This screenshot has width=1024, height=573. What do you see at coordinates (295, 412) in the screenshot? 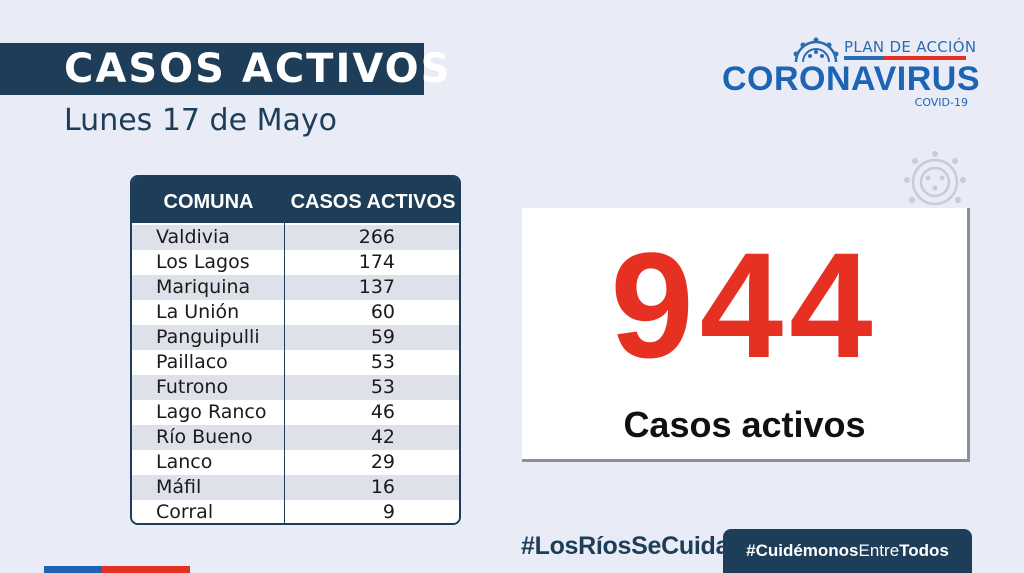
I see `table-row: Lago Ranco 46` at bounding box center [295, 412].